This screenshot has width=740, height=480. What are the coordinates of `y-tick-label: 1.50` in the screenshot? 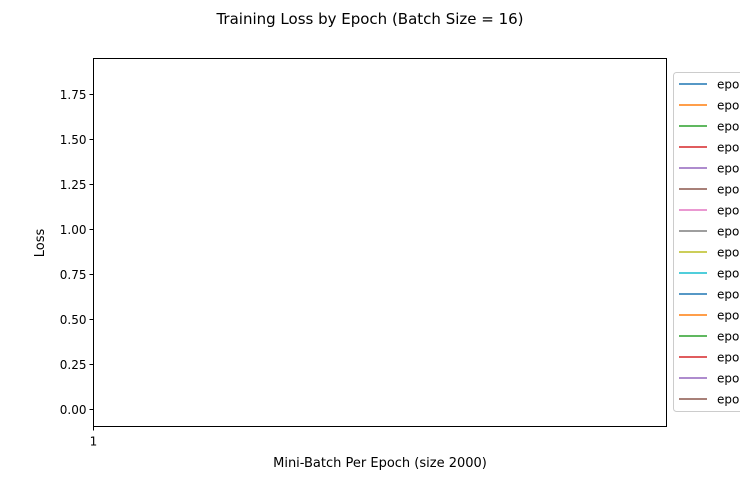 It's located at (73, 140).